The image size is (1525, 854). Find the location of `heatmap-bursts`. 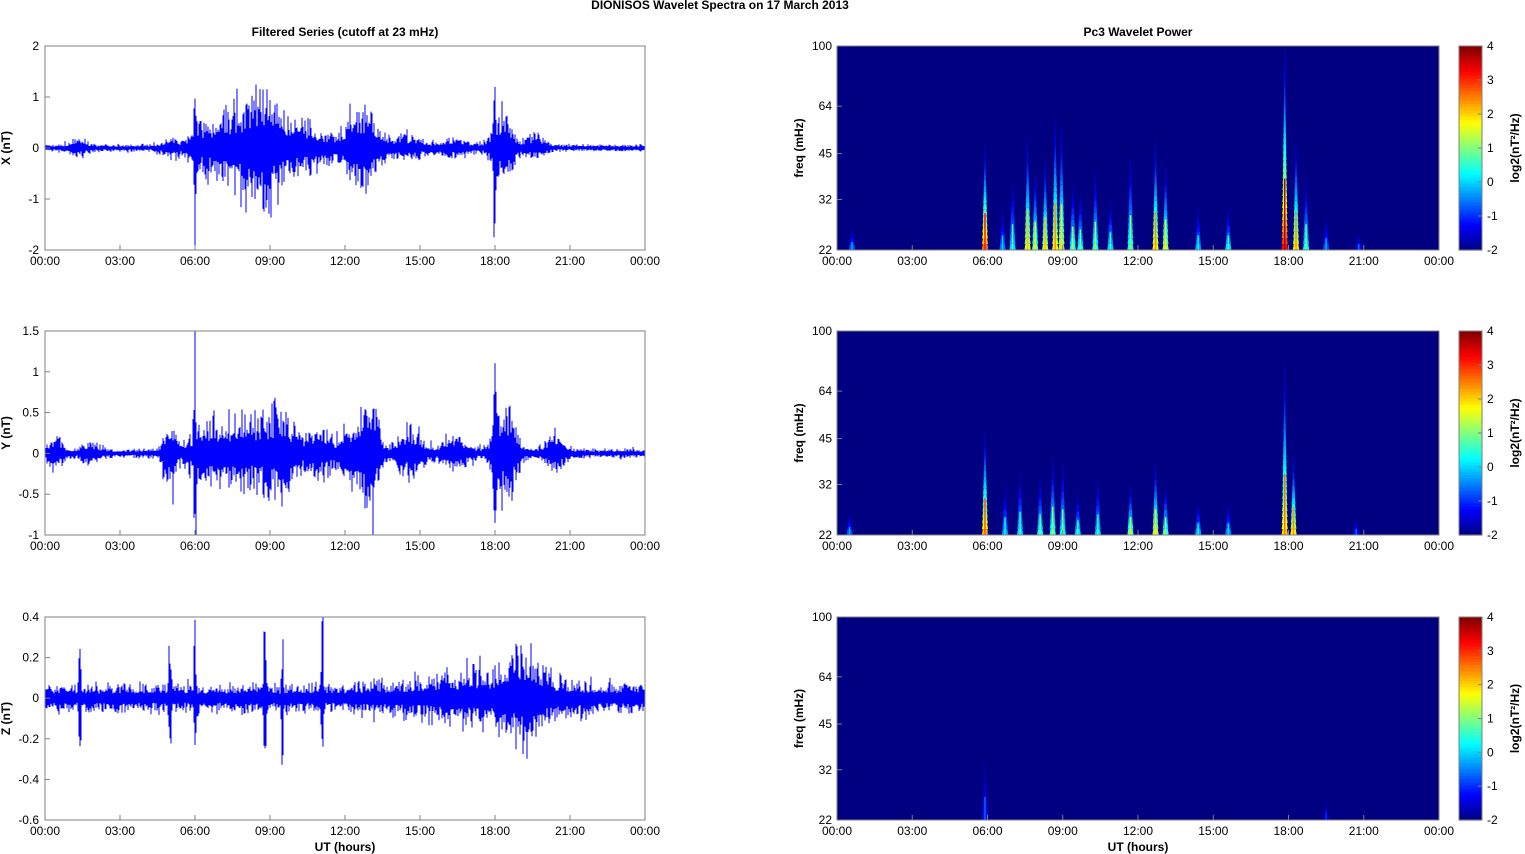

heatmap-bursts is located at coordinates (1103, 448).